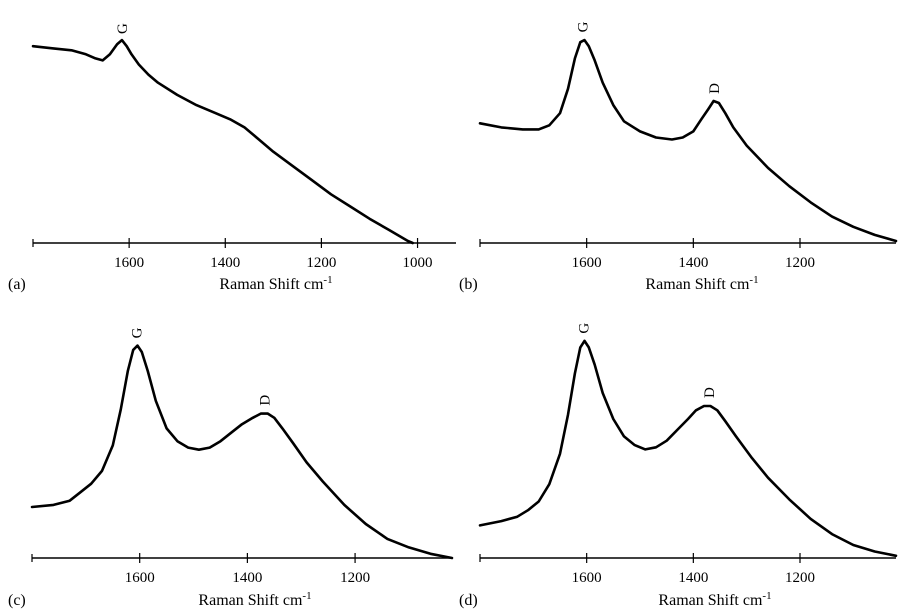 This screenshot has width=898, height=611. Describe the element at coordinates (468, 284) in the screenshot. I see `panel-label-b: (b)` at that location.